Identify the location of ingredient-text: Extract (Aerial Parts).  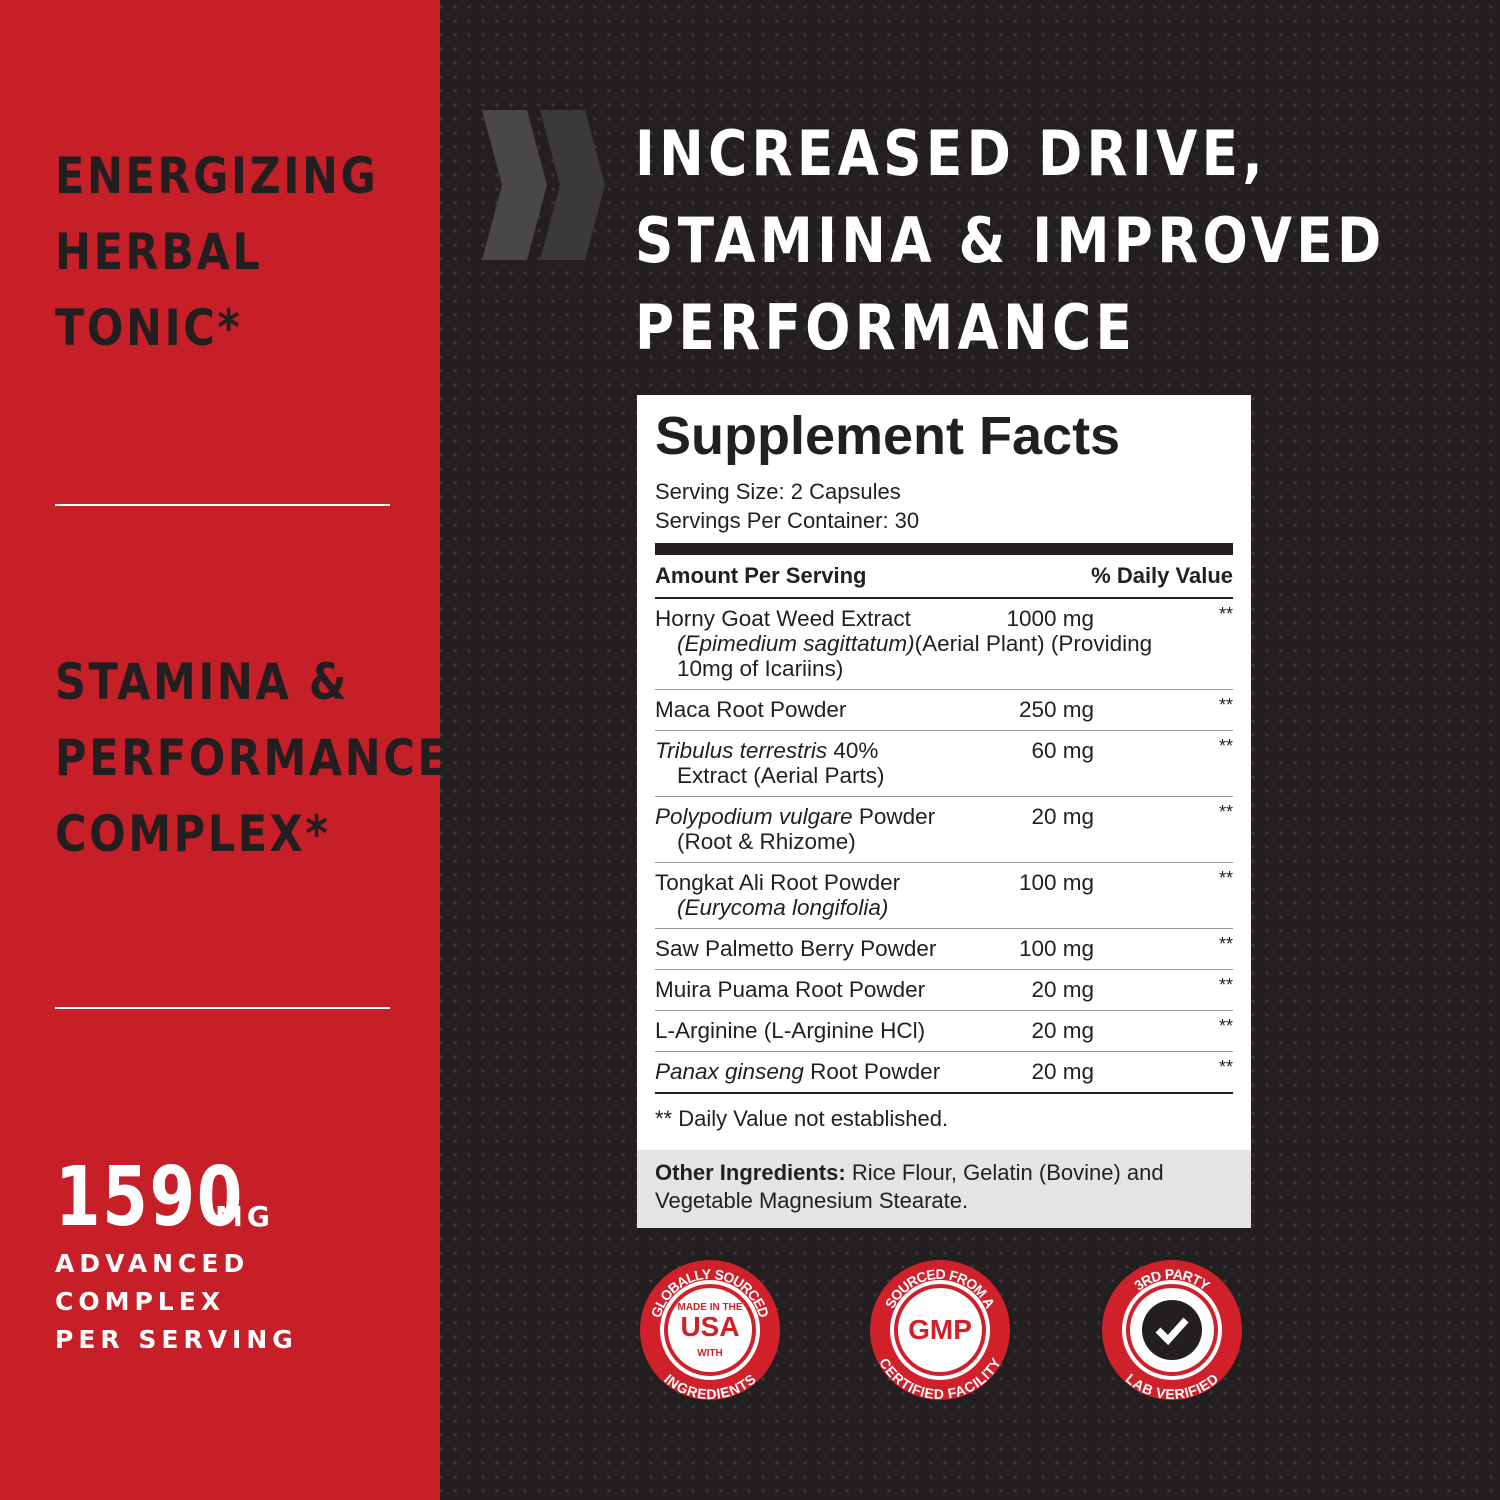
(781, 775).